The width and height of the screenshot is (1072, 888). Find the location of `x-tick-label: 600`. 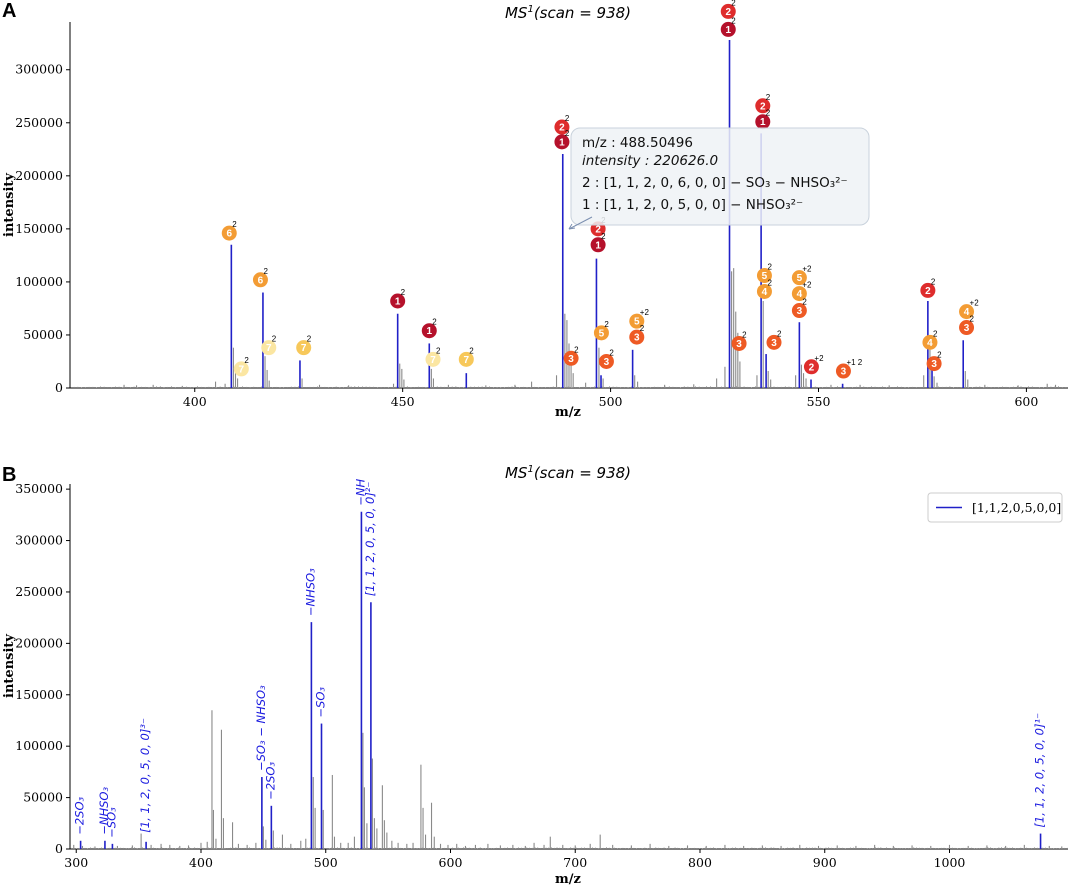

x-tick-label: 600 is located at coordinates (1026, 401).